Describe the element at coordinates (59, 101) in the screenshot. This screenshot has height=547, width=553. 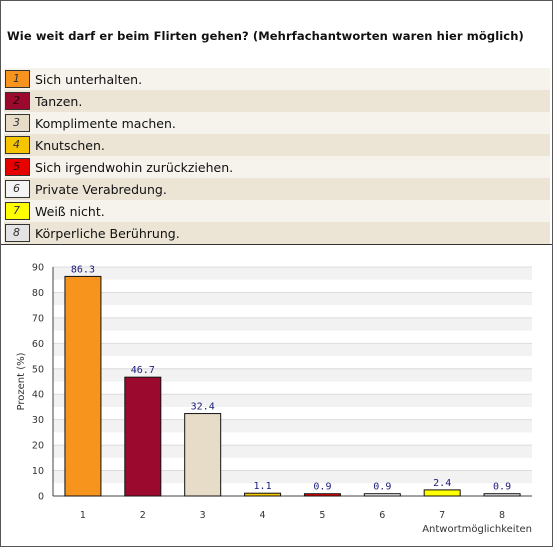
I see `legend-label: Tanzen.` at that location.